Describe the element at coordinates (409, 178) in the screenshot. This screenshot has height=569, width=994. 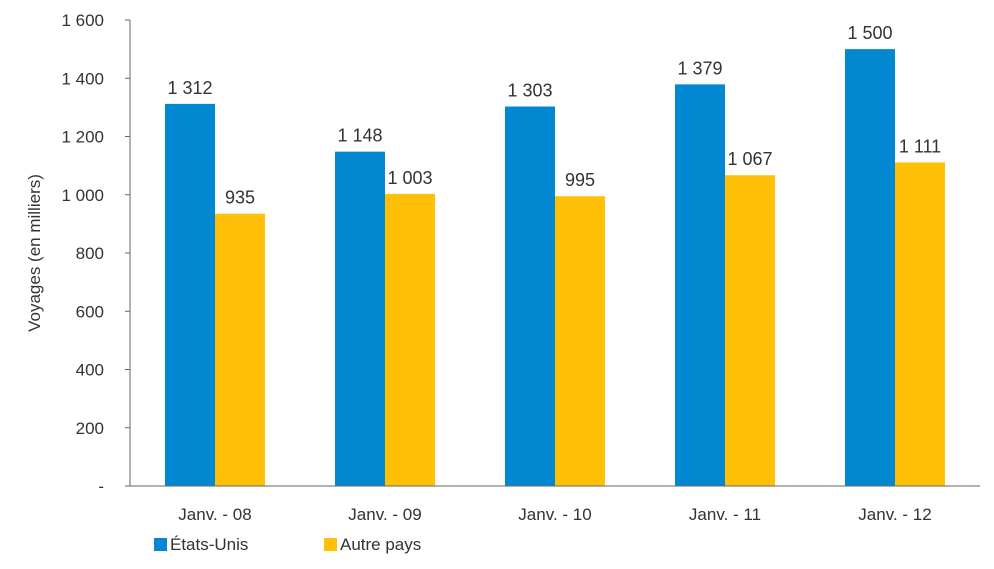
I see `data-label: 1 003` at that location.